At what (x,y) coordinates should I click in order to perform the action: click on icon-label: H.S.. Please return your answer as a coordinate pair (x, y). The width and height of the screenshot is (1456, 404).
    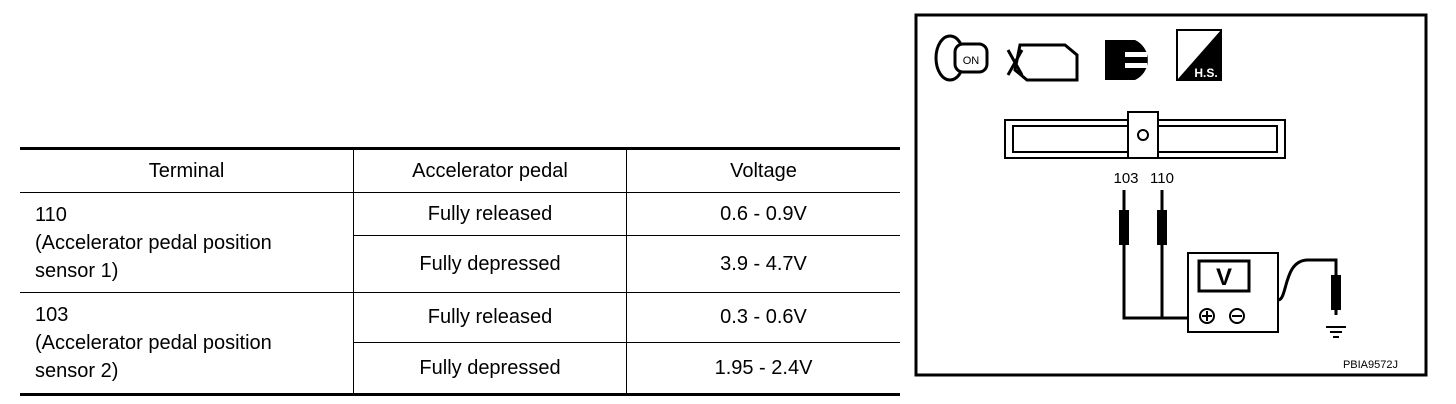
    Looking at the image, I should click on (1205, 73).